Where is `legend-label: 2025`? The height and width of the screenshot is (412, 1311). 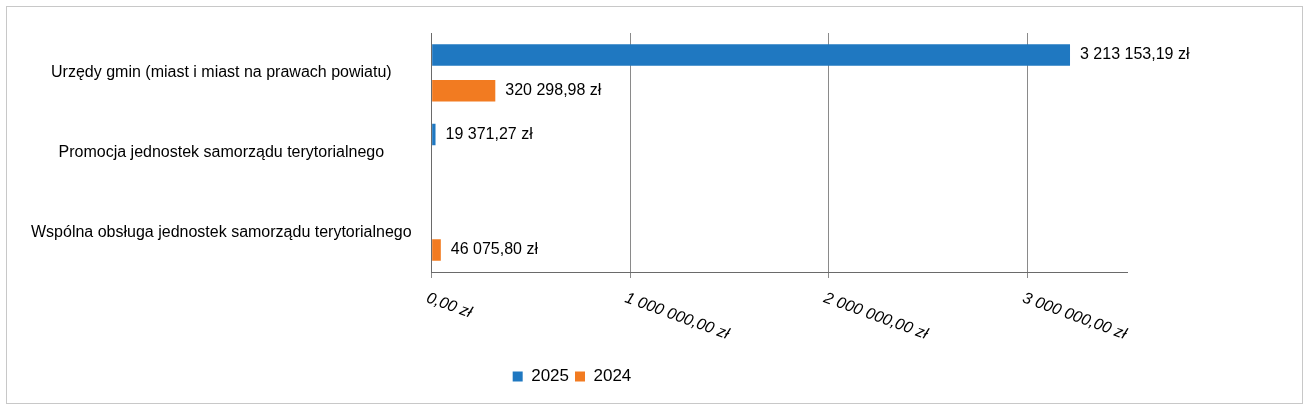 legend-label: 2025 is located at coordinates (550, 376).